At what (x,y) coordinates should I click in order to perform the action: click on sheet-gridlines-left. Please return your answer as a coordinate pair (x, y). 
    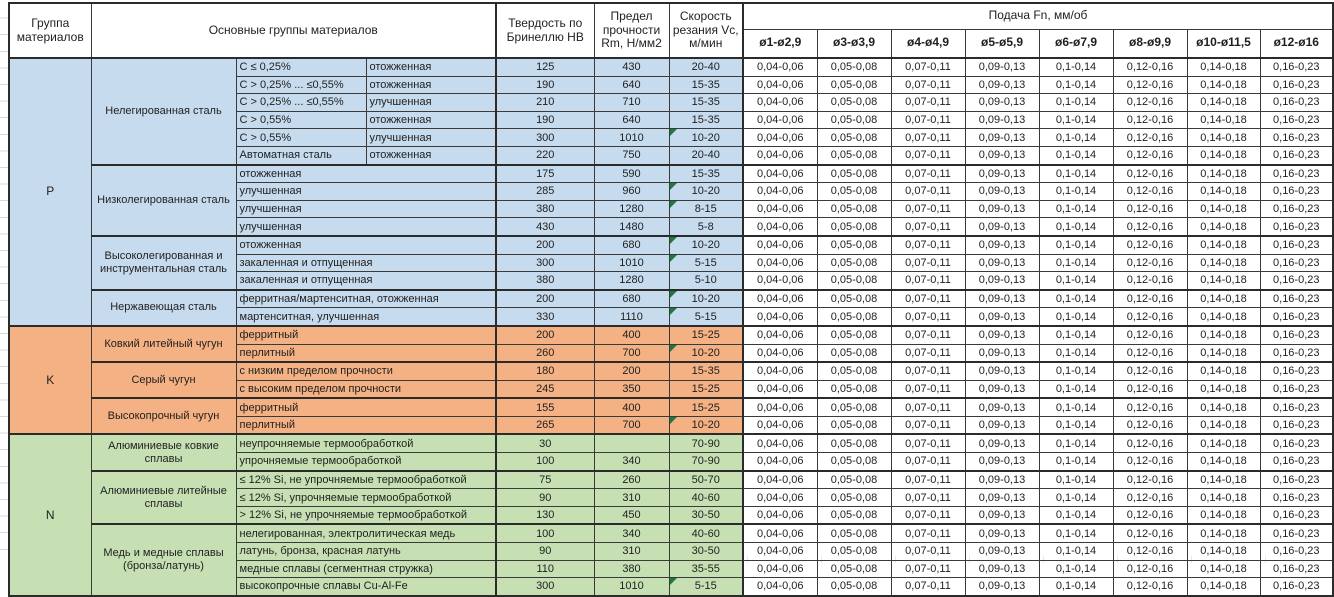
    Looking at the image, I should click on (4, 282).